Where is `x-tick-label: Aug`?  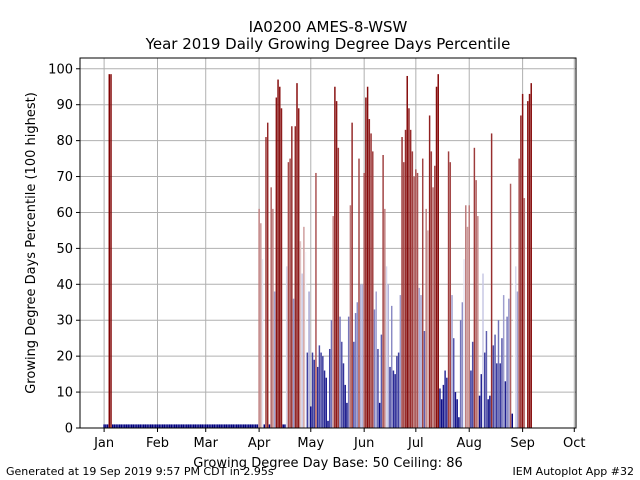 x-tick-label: Aug is located at coordinates (469, 443).